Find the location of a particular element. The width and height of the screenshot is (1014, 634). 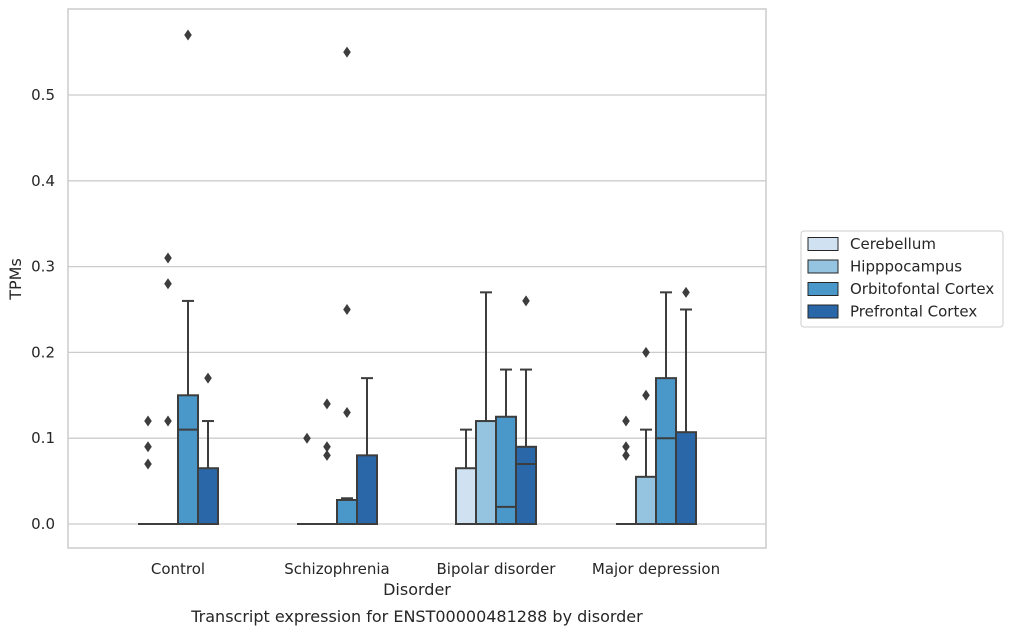

legend-label: Hipppocampus is located at coordinates (906, 267).